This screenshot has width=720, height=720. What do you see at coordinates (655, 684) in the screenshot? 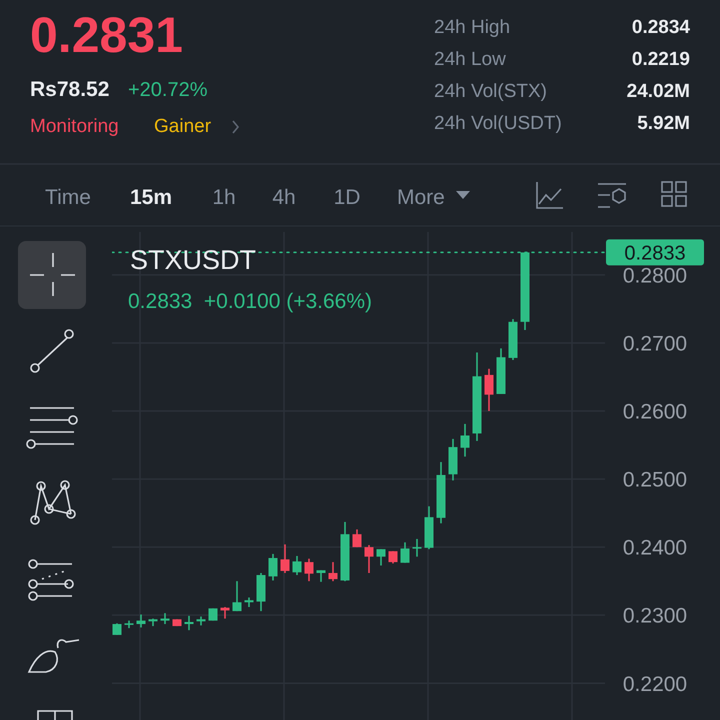
I see `y-tick-label: 0.2200` at bounding box center [655, 684].